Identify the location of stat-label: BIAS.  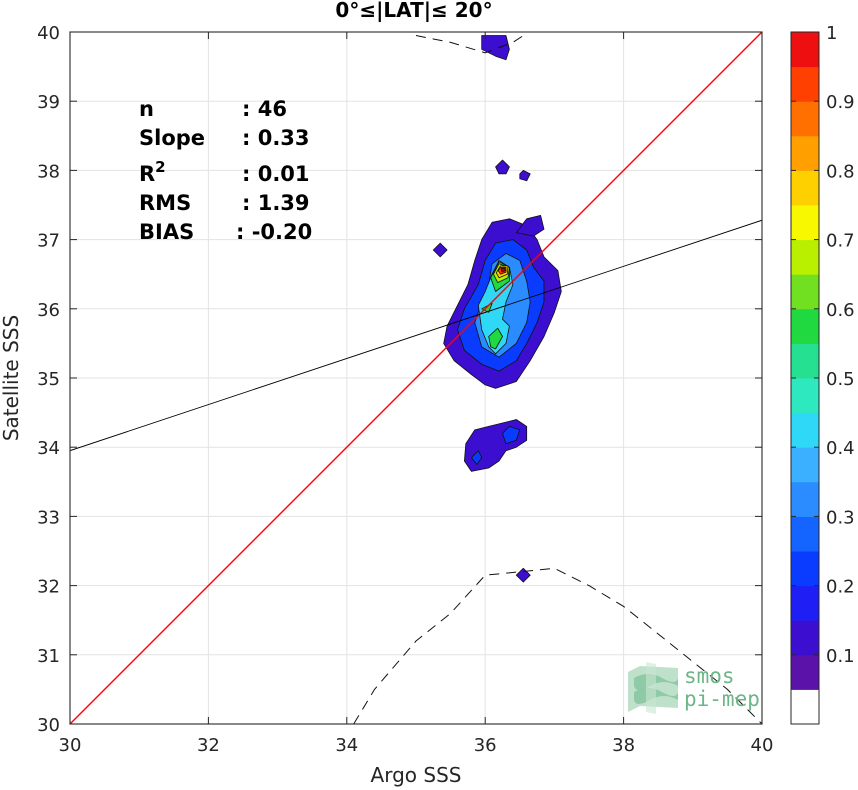
(166, 232).